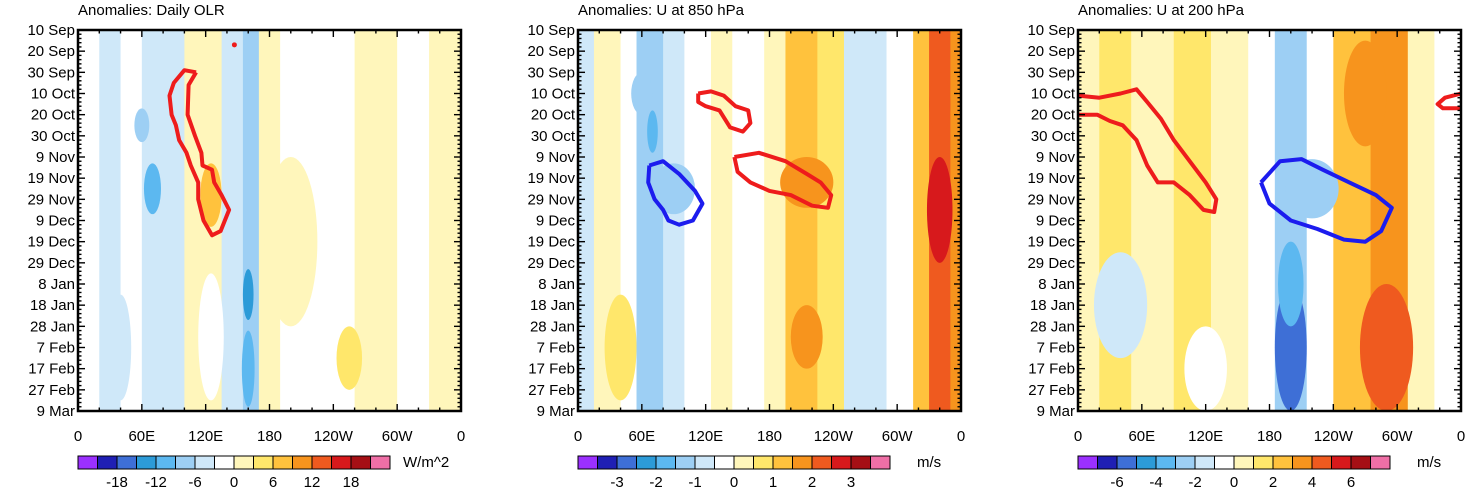 This screenshot has height=497, width=1473. Describe the element at coordinates (269, 436) in the screenshot. I see `x-tick-label: 180` at that location.